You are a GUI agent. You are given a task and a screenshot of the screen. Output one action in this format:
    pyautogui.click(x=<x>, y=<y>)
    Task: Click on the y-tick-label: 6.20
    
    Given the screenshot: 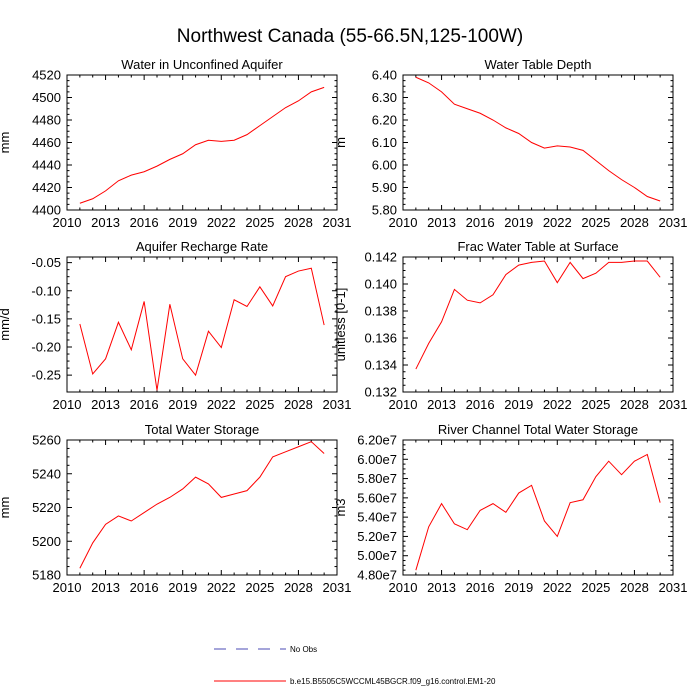 What is the action you would take?
    pyautogui.click(x=384, y=120)
    